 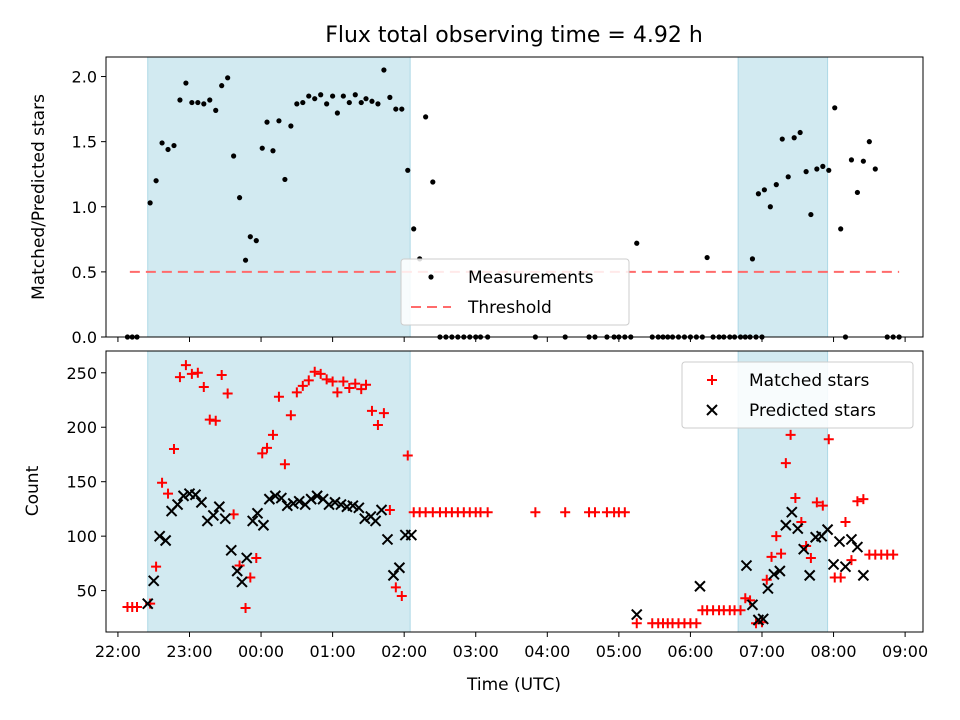 I want to click on shaded-observing-window, so click(x=783, y=197).